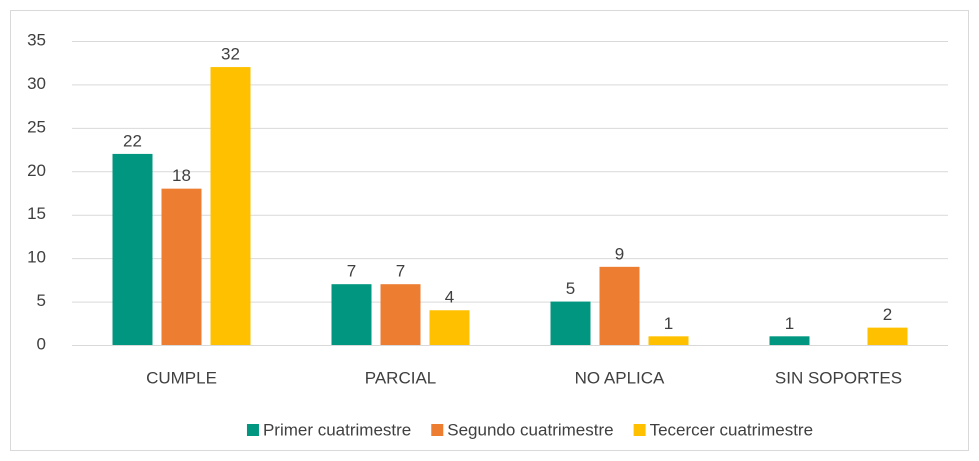  I want to click on legend-label: Tecercer cuatrimestre, so click(731, 429).